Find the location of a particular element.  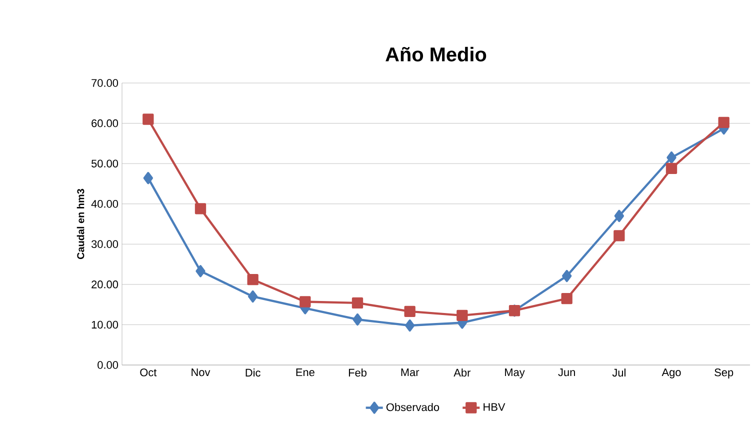

x-tick-label: Sep is located at coordinates (724, 373).